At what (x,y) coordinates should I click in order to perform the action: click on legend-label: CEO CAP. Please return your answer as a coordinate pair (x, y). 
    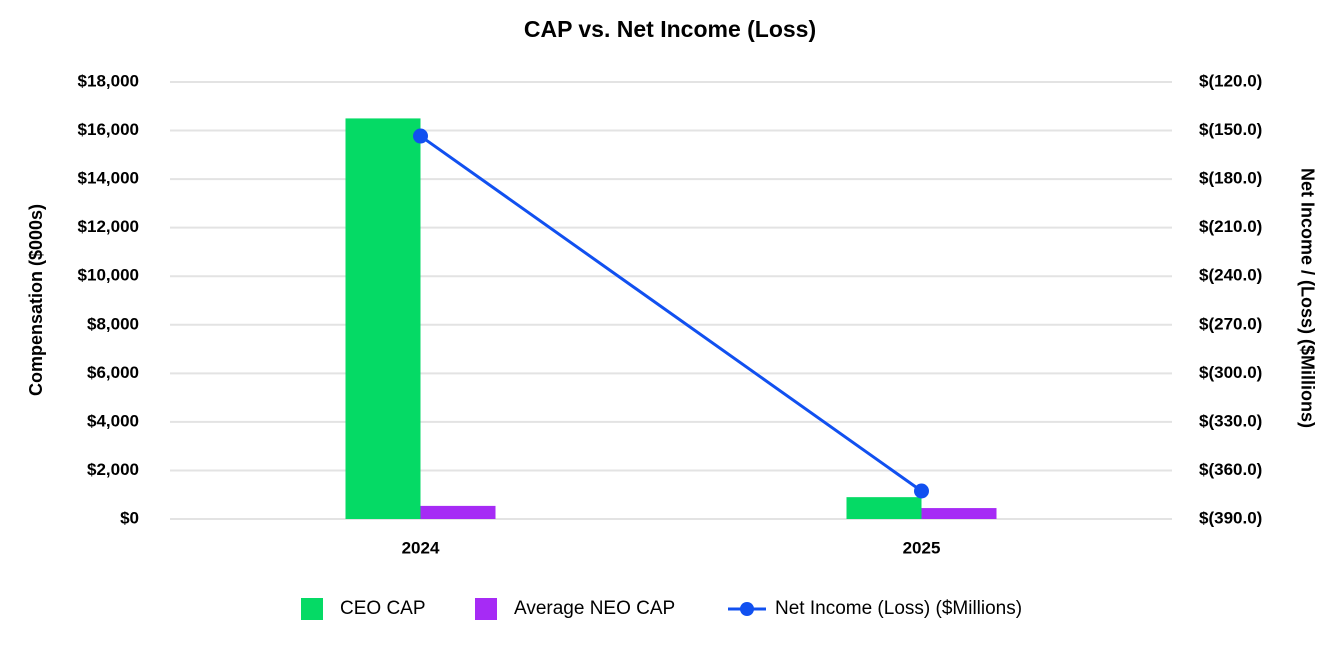
    Looking at the image, I should click on (383, 608).